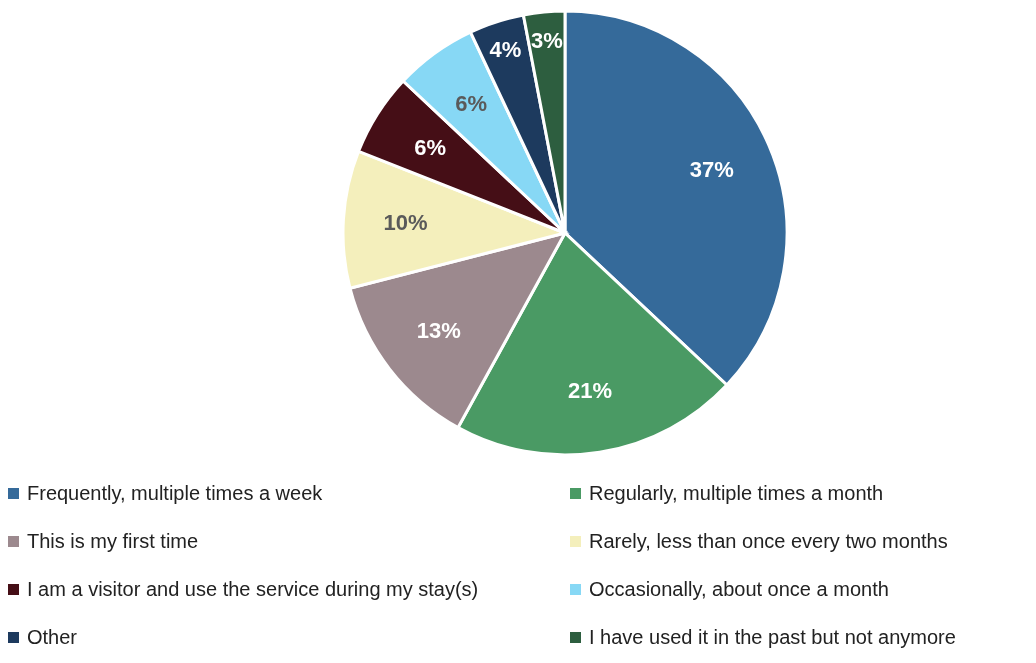 The width and height of the screenshot is (1036, 663). I want to click on legend-label: Other, so click(52, 637).